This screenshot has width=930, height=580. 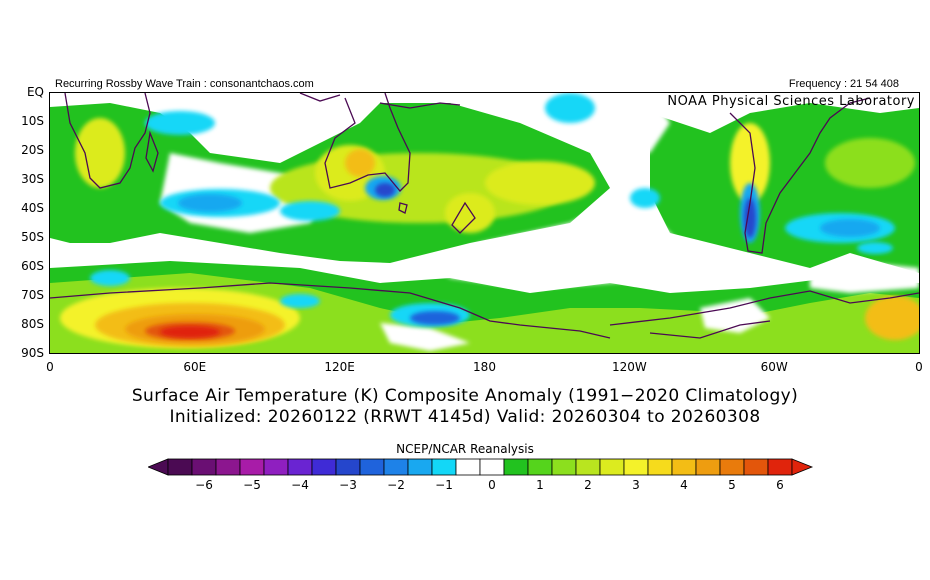 What do you see at coordinates (252, 485) in the screenshot?
I see `colorbar-tick-label: −5` at bounding box center [252, 485].